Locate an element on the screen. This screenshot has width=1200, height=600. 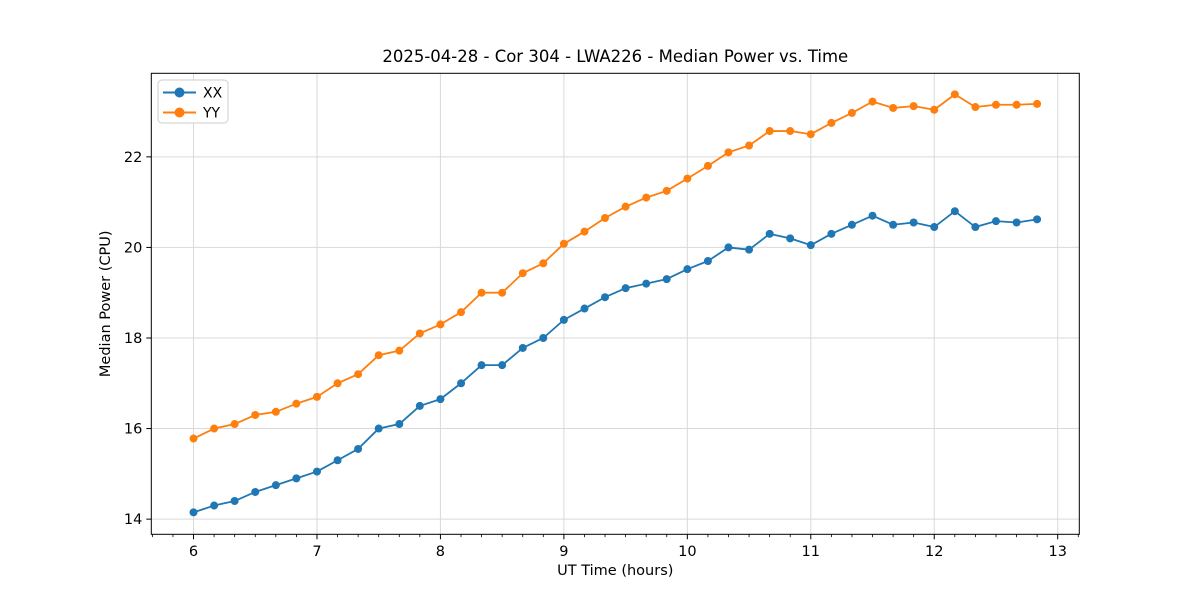
x-tick-label: 10 is located at coordinates (687, 552).